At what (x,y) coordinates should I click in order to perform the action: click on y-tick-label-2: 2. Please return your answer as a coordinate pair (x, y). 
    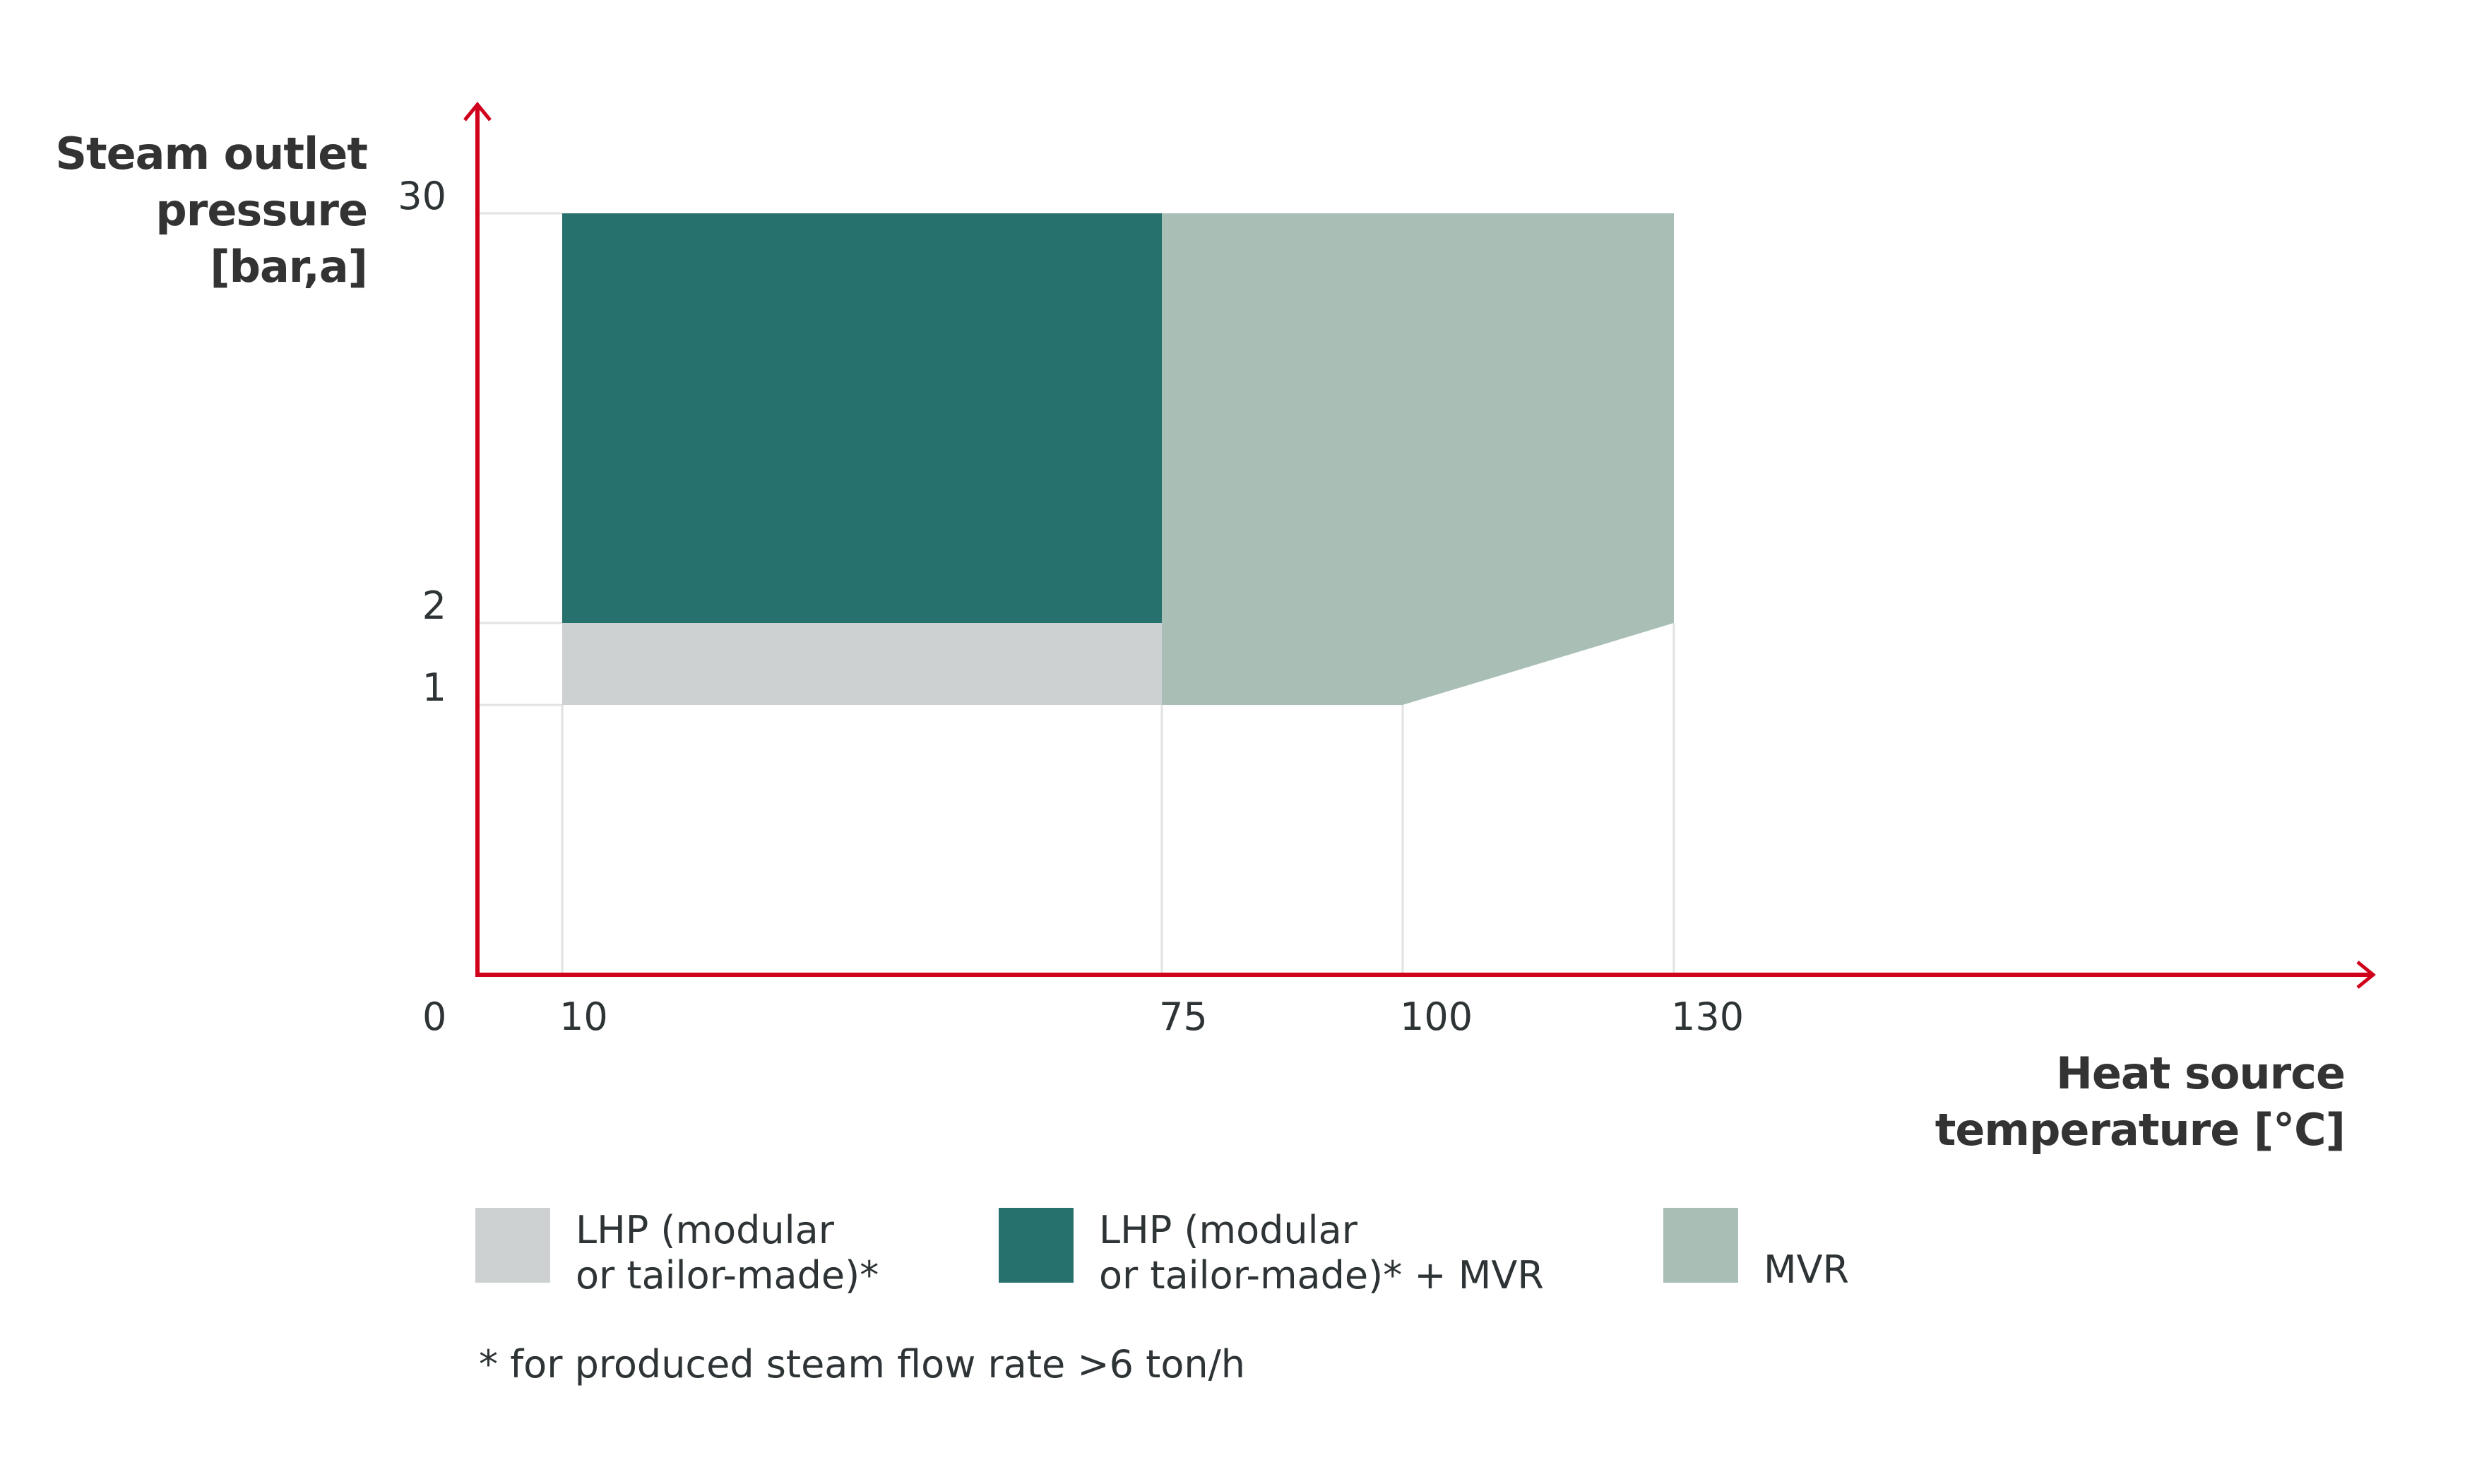
    Looking at the image, I should click on (434, 605).